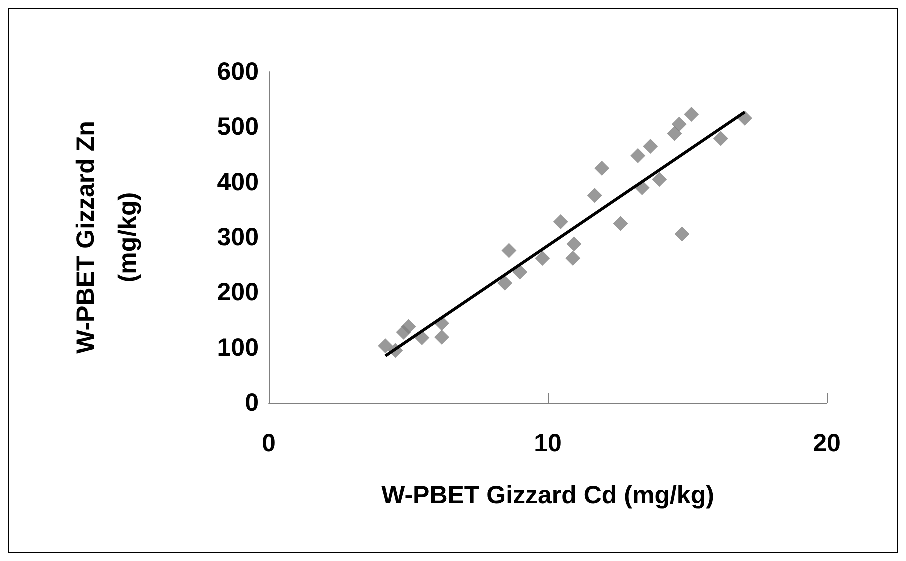 This screenshot has height=561, width=906. Describe the element at coordinates (107, 237) in the screenshot. I see `y-axis-title: W-PBET Gizzard Zn (mg/kg)` at that location.